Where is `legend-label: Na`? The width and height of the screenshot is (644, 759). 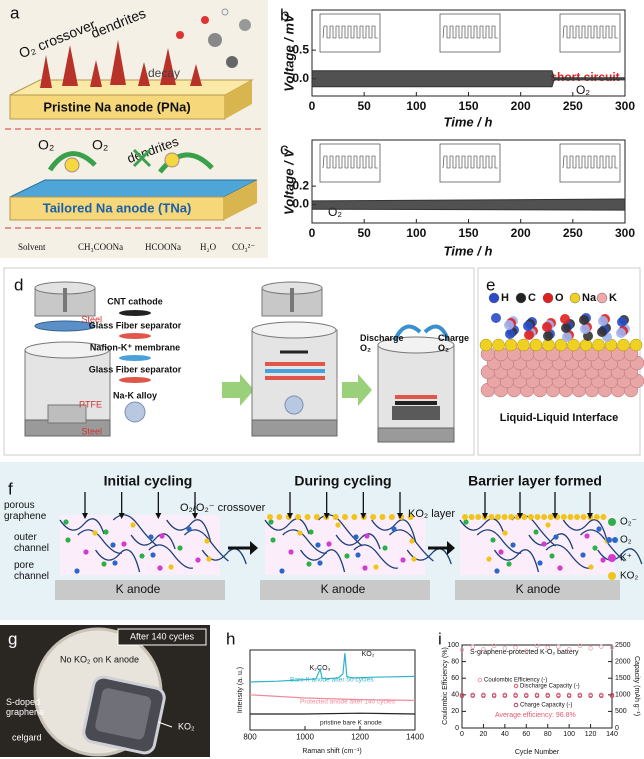 legend-label: Na is located at coordinates (589, 298).